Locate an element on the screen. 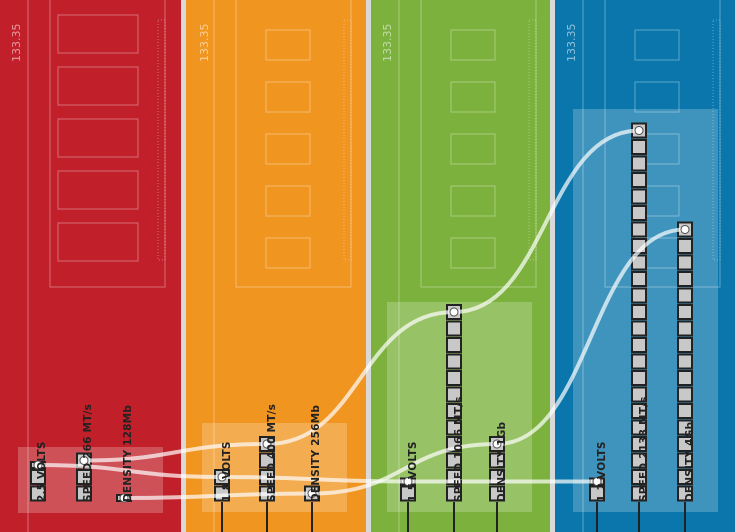  speed-label: SPEED 400 MT/s is located at coordinates (272, 452).